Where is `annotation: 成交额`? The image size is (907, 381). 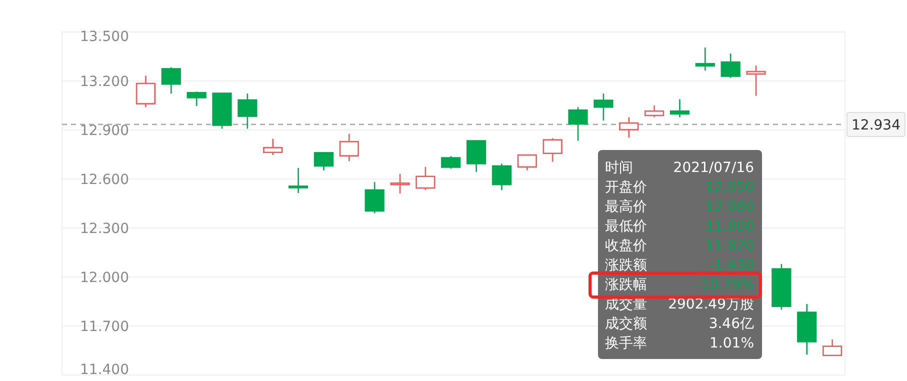
annotation: 成交额 is located at coordinates (626, 324).